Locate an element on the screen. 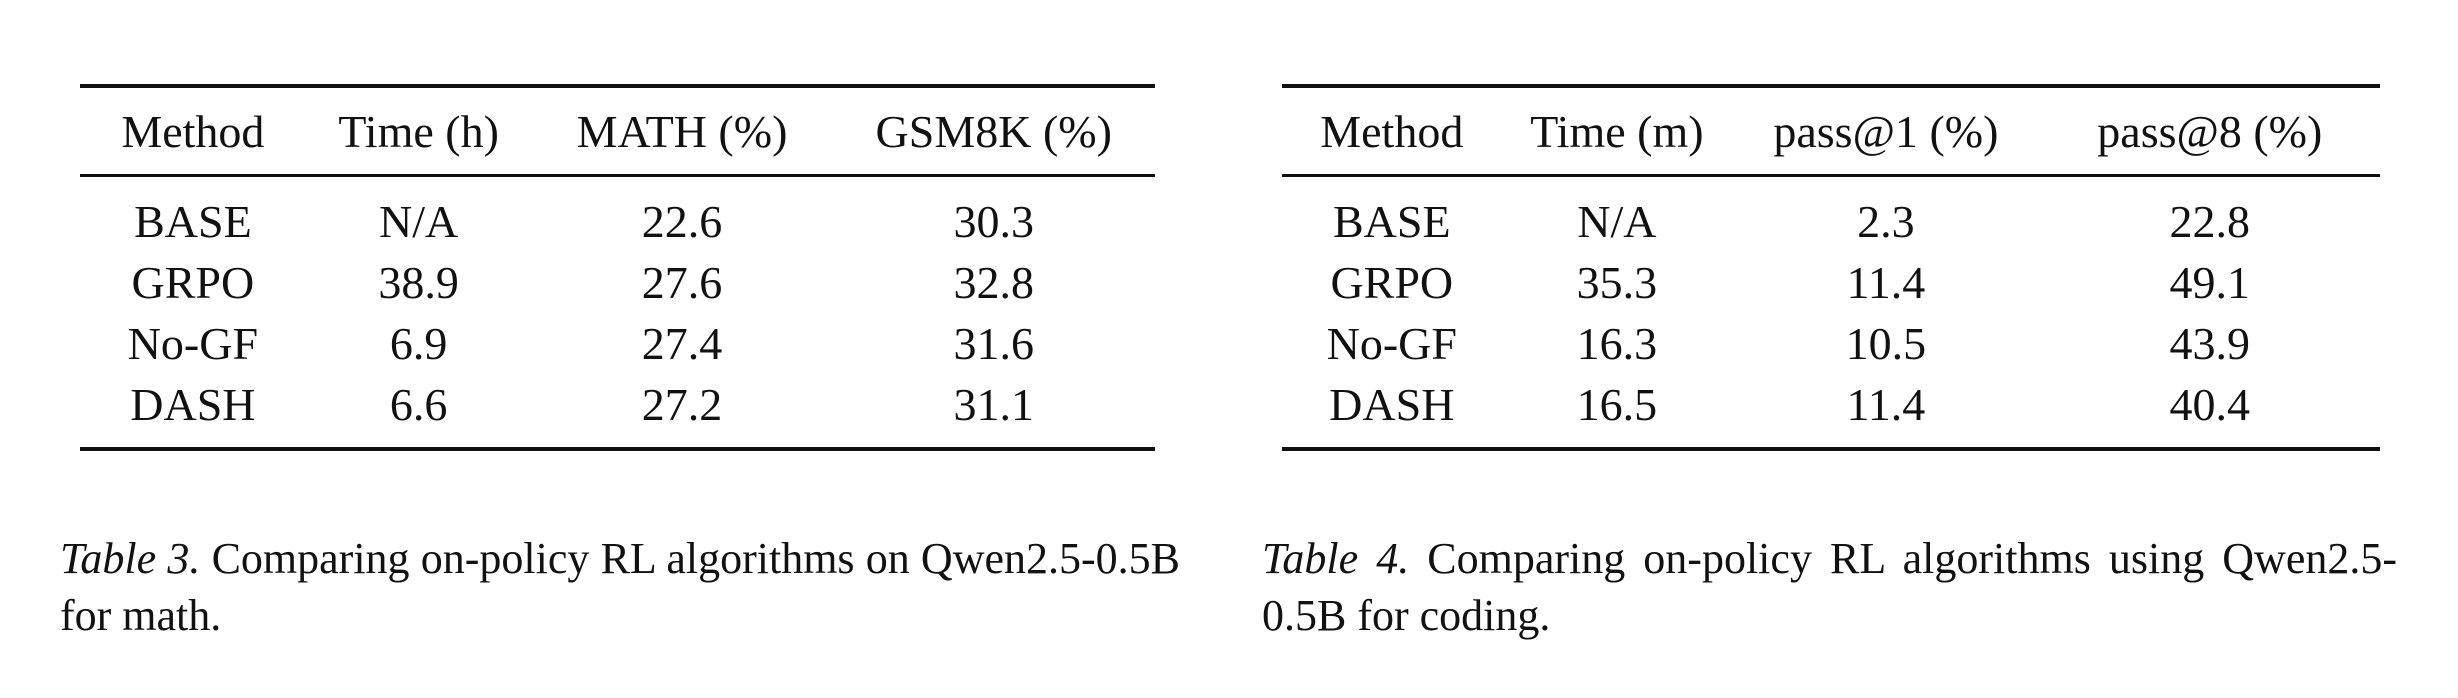 Image resolution: width=2458 pixels, height=698 pixels. column-header: pass@1 (%) is located at coordinates (1886, 131).